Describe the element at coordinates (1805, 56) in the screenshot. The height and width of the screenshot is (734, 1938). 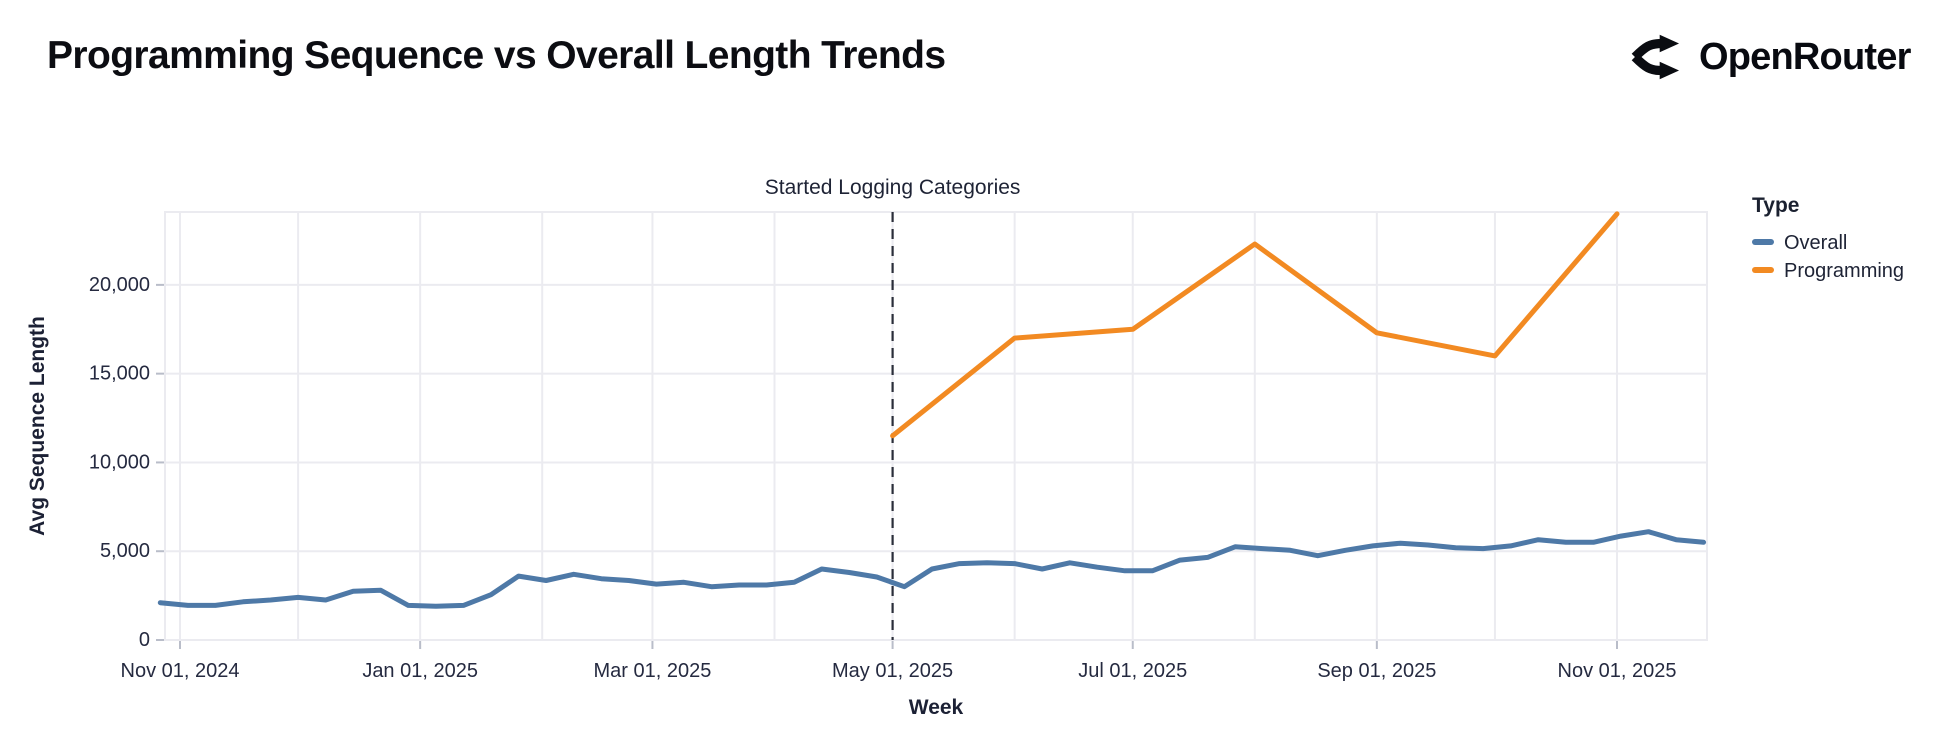
I see `logo-text: OpenRouter` at that location.